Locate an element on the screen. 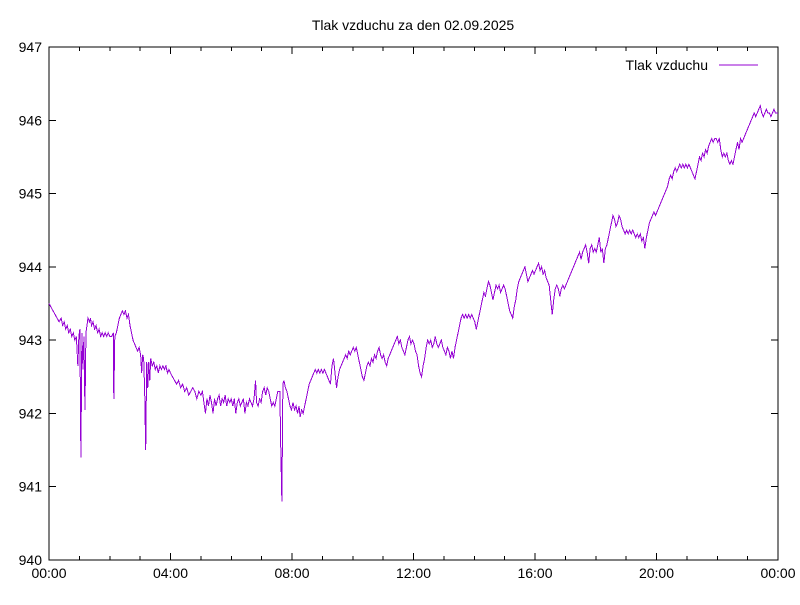 The width and height of the screenshot is (800, 605). y-axis-tick-label: 944 is located at coordinates (31, 267).